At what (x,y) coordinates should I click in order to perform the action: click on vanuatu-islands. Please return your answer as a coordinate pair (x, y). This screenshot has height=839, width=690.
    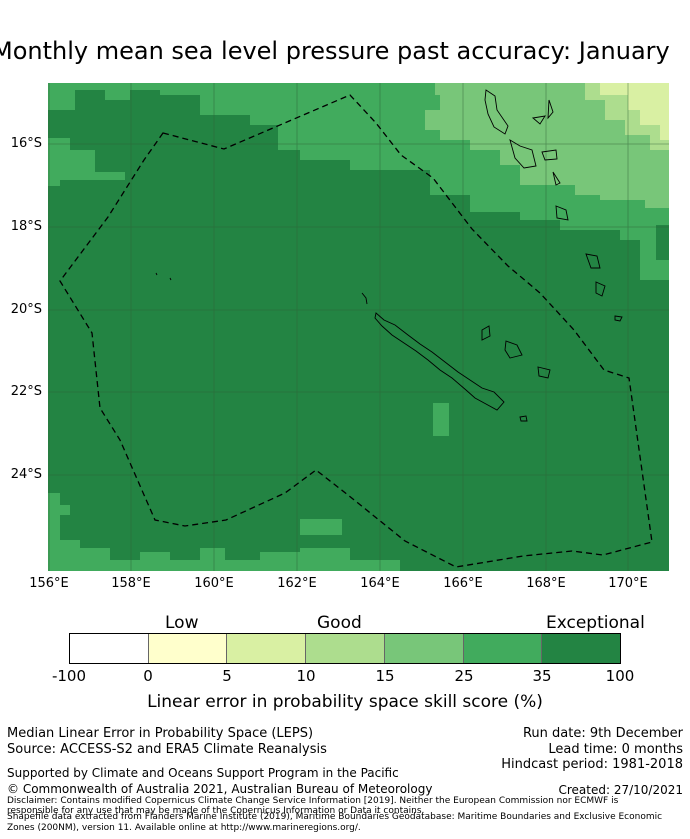
    Looking at the image, I should click on (553, 205).